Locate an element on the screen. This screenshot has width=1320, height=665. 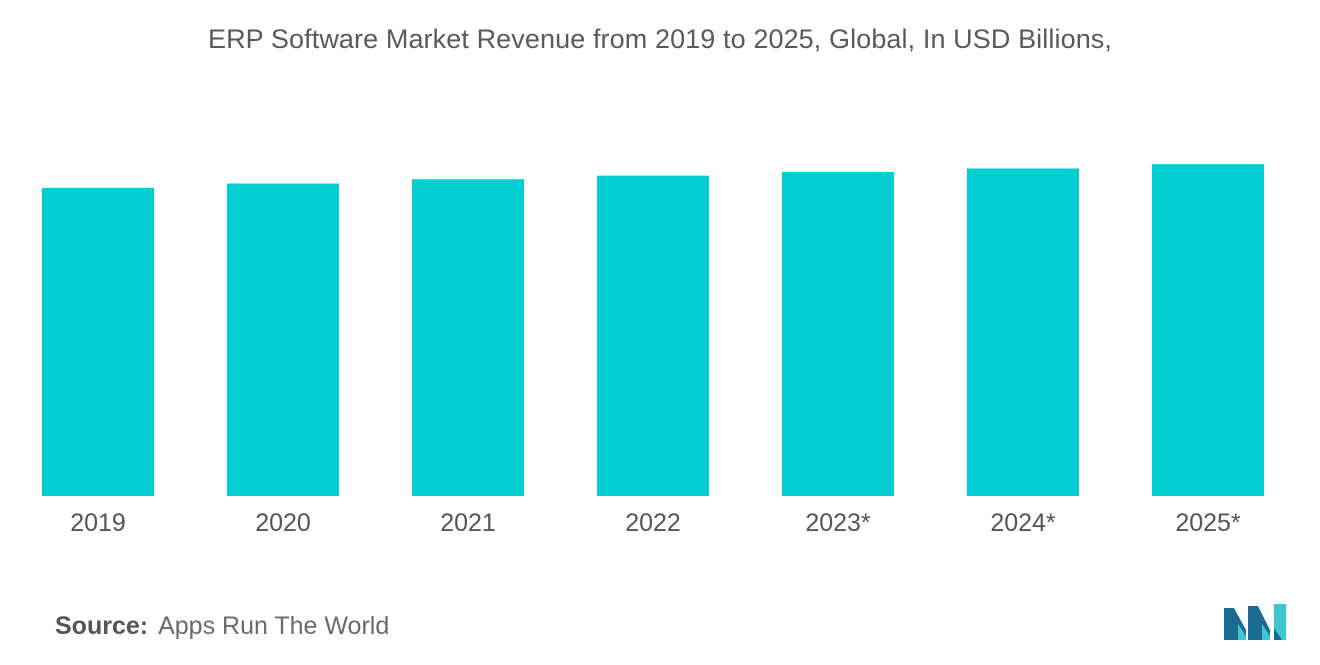
x-tick-label: 2022 is located at coordinates (653, 523).